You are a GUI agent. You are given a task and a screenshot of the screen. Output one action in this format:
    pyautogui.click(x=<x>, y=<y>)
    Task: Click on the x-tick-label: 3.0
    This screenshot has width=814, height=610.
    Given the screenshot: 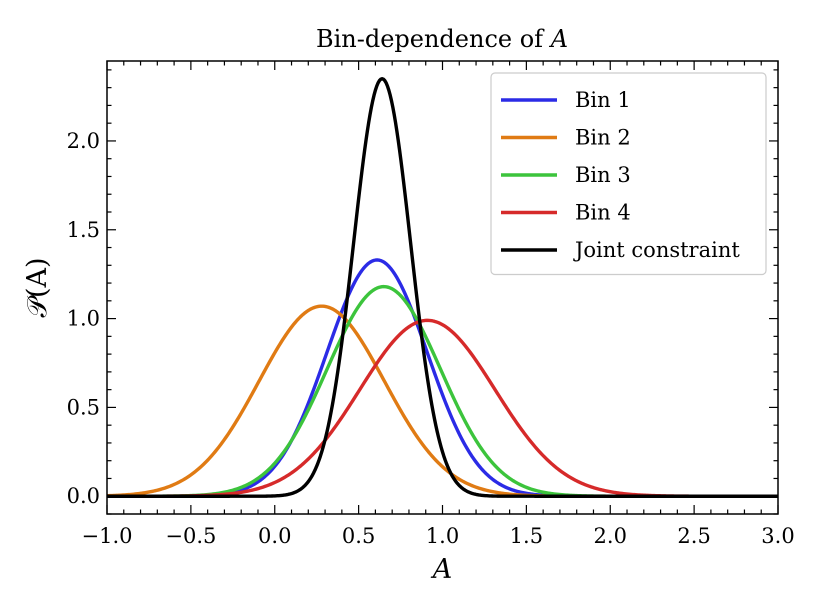 What is the action you would take?
    pyautogui.click(x=777, y=536)
    